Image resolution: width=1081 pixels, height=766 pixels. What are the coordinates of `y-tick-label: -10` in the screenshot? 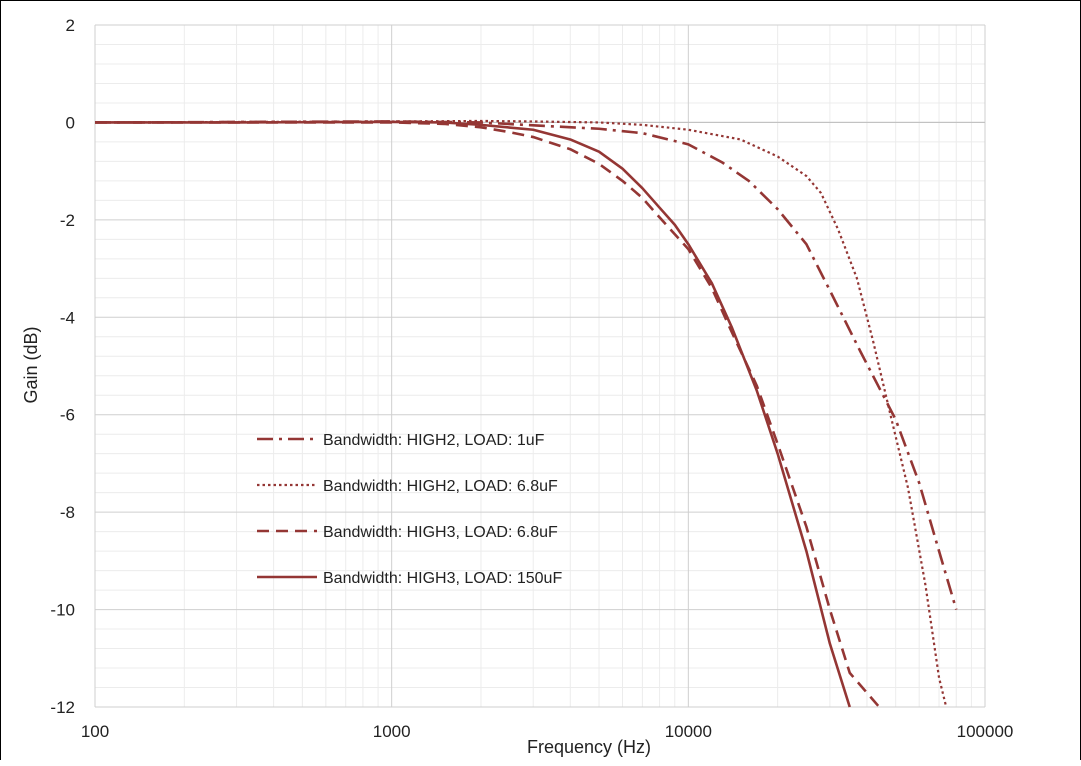 It's located at (62, 610).